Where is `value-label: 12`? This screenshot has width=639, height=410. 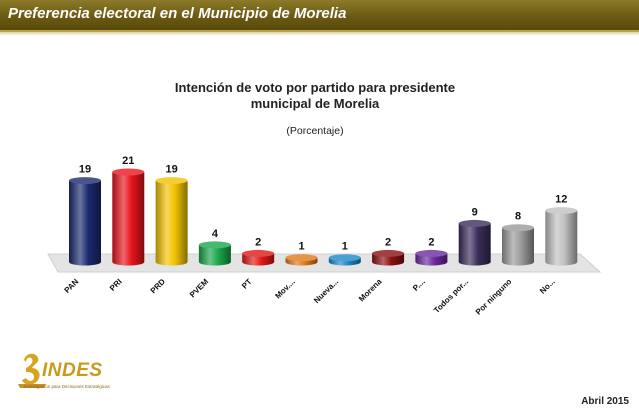 value-label: 12 is located at coordinates (561, 200).